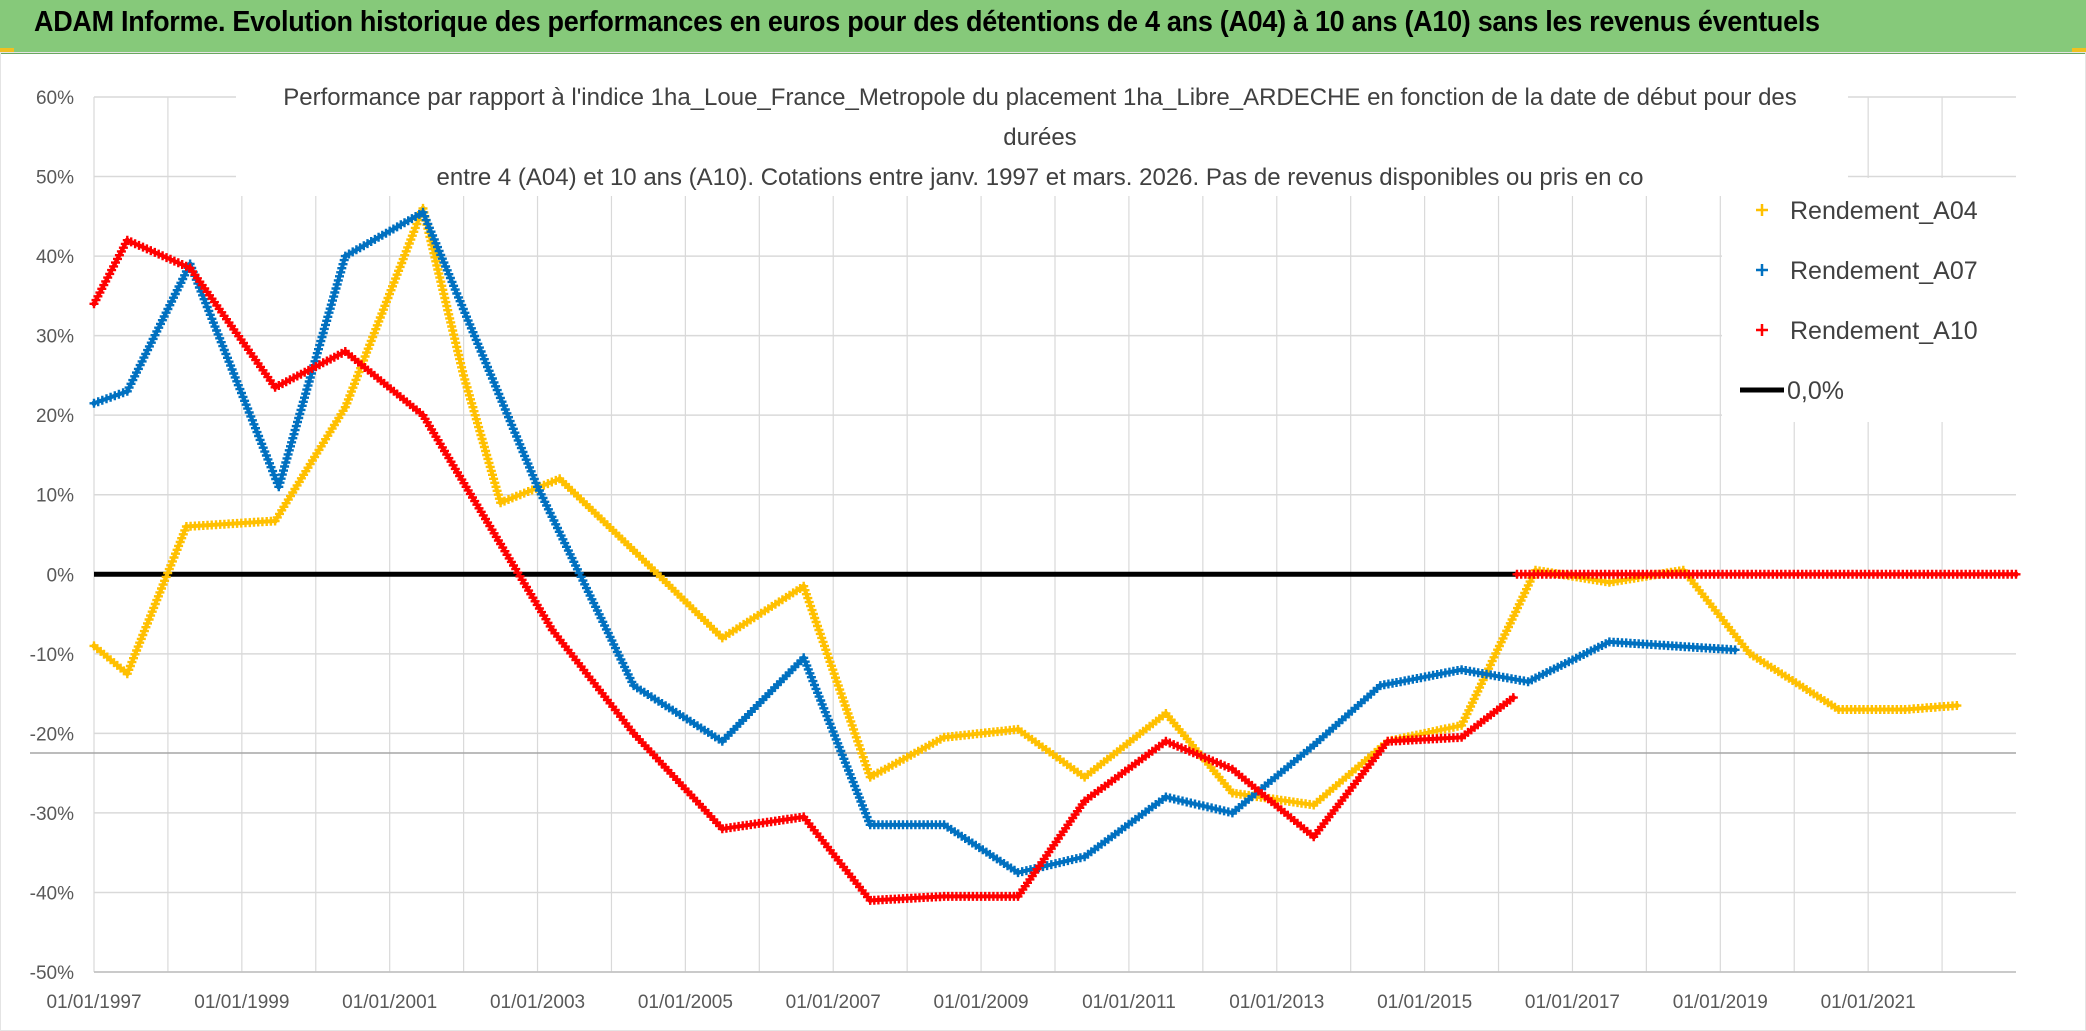  I want to click on y-tick-label: 30%, so click(55, 337).